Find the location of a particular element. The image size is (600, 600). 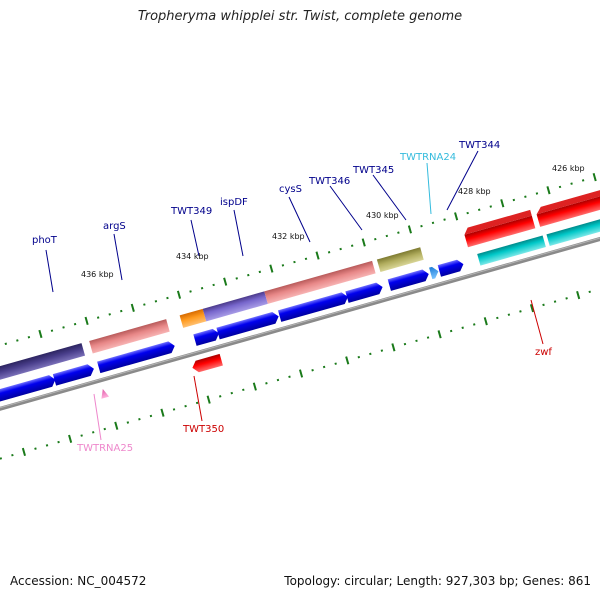

feature-TWT345 is located at coordinates (400, 260).